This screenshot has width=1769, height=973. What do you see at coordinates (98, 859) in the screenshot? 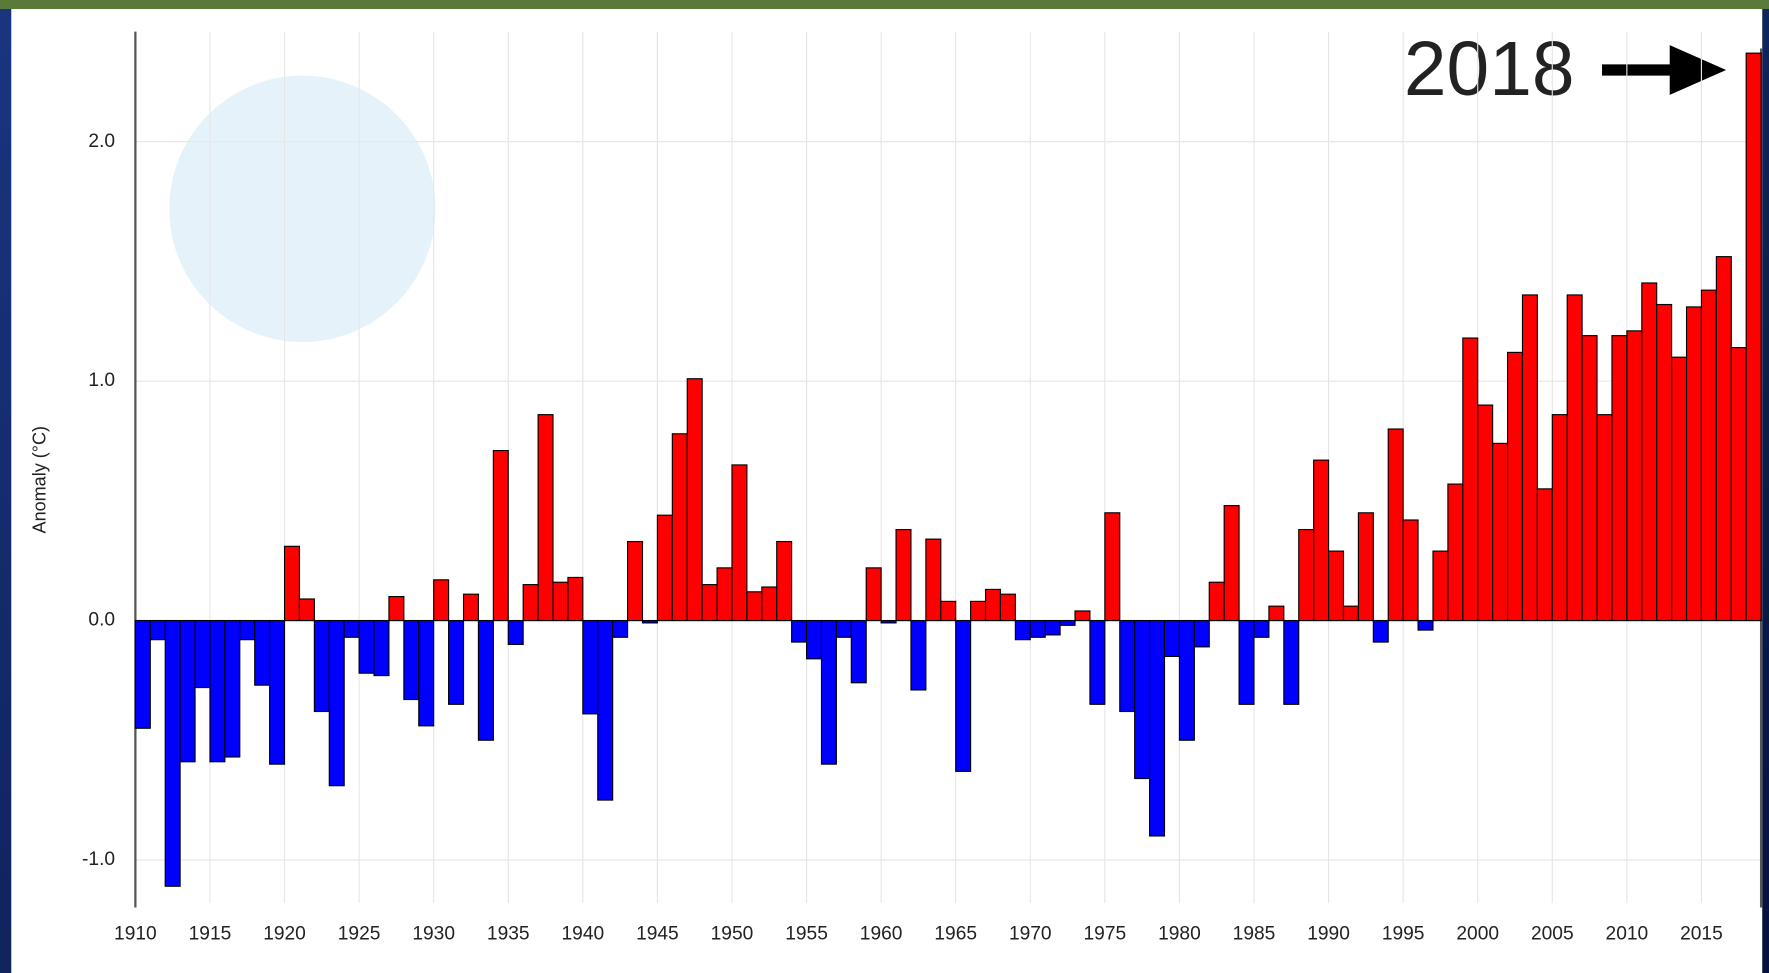
I see `y-tick-label: -1.0` at bounding box center [98, 859].